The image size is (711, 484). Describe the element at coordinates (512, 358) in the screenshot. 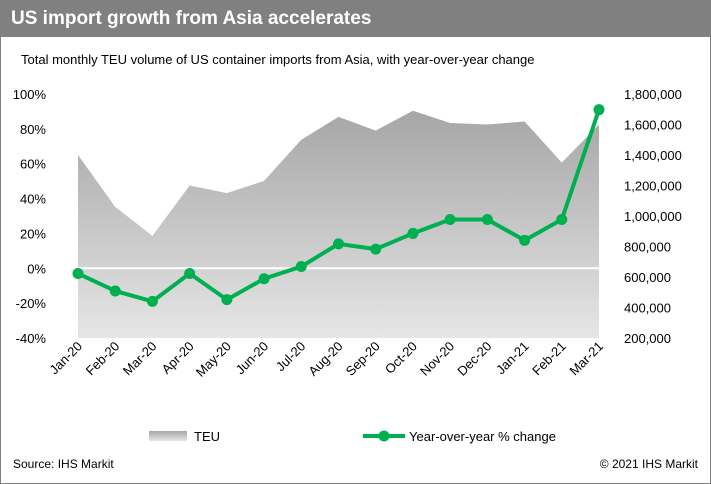

I see `x-tick-label: Jan-21` at that location.